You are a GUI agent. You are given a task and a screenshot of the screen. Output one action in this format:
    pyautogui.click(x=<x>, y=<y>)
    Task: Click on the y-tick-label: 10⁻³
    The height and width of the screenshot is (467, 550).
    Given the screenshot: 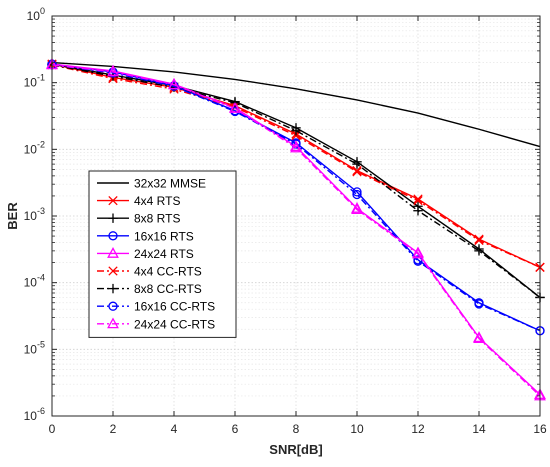 What is the action you would take?
    pyautogui.click(x=34, y=214)
    